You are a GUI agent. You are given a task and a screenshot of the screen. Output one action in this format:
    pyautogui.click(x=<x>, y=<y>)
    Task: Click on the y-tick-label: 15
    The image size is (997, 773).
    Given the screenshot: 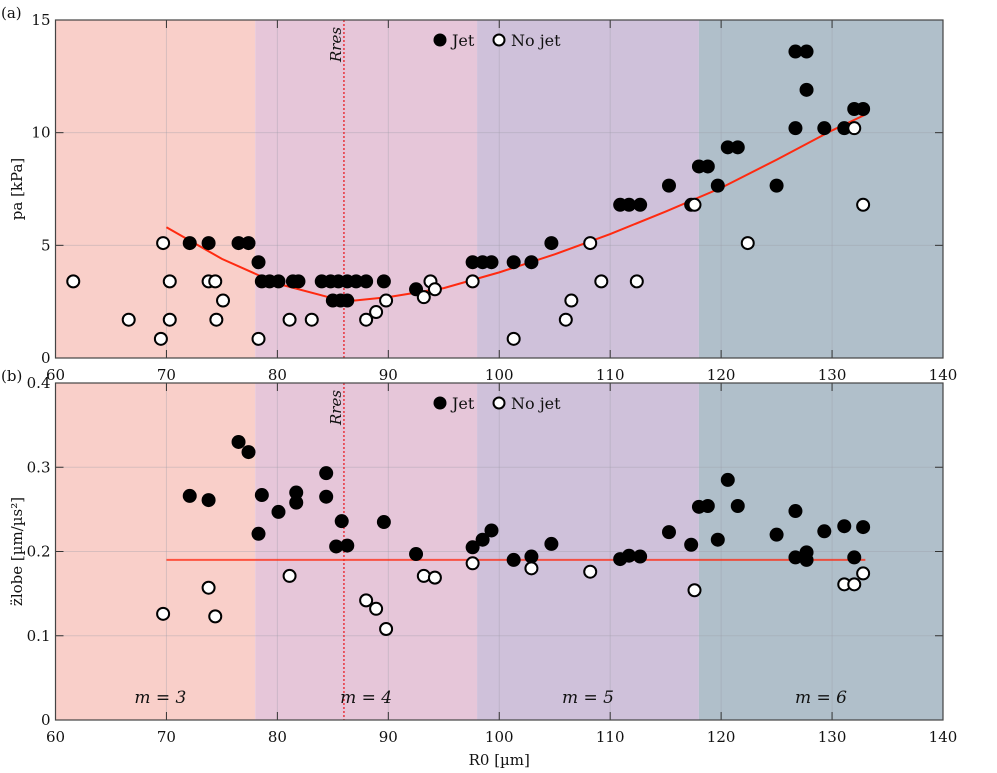 What is the action you would take?
    pyautogui.click(x=40, y=20)
    